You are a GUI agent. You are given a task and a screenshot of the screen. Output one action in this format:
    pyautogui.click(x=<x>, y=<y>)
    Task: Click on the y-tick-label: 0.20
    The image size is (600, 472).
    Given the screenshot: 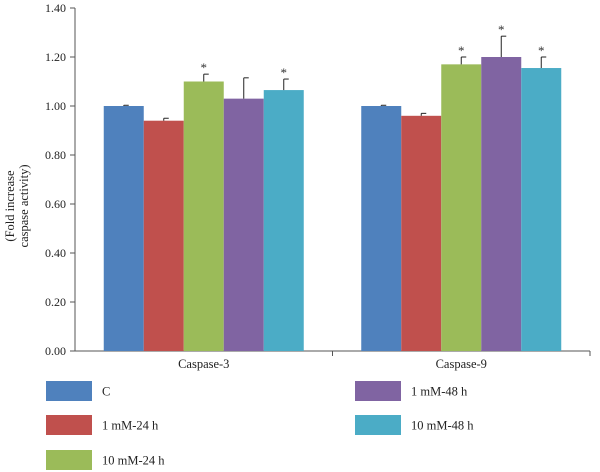 What is the action you would take?
    pyautogui.click(x=55, y=302)
    